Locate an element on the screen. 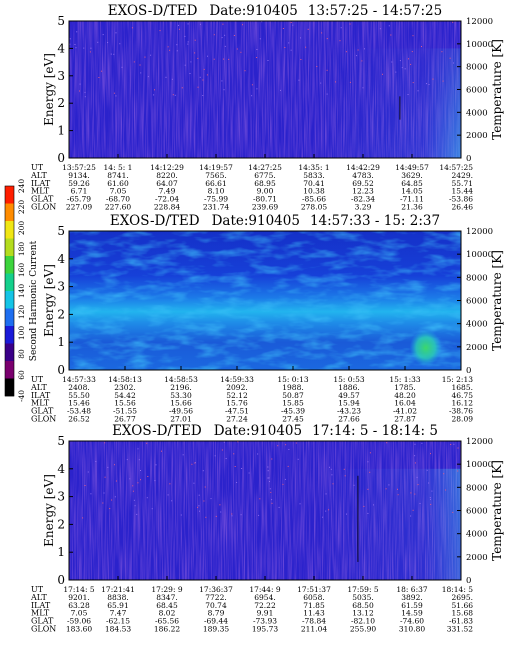  cell-mlt: 7.47 is located at coordinates (118, 613).